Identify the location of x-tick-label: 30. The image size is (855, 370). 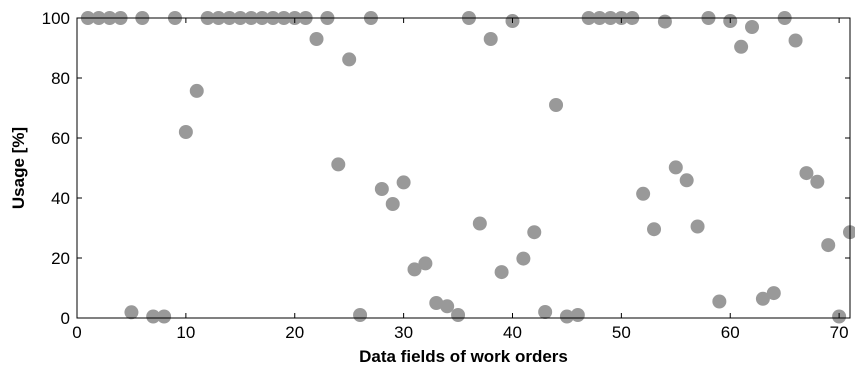
(403, 332).